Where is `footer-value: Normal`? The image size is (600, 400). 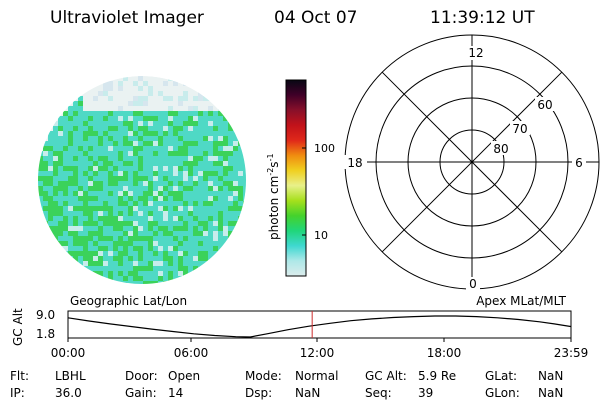 footer-value: Normal is located at coordinates (317, 376).